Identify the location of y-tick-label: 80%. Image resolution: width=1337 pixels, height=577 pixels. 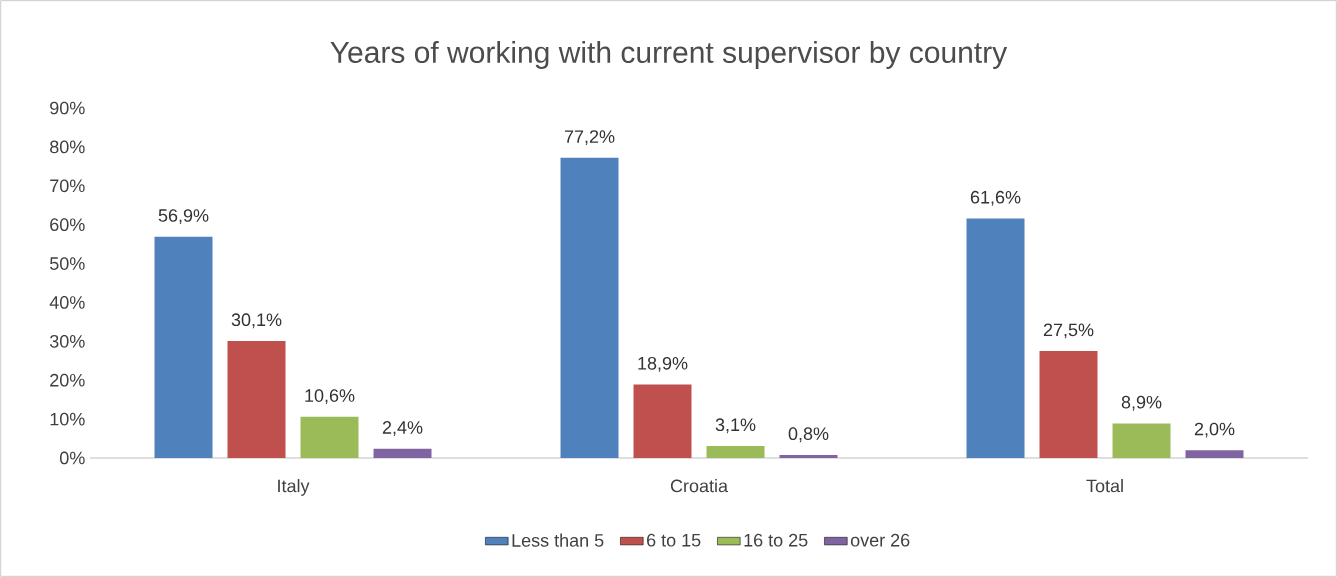
(67, 147).